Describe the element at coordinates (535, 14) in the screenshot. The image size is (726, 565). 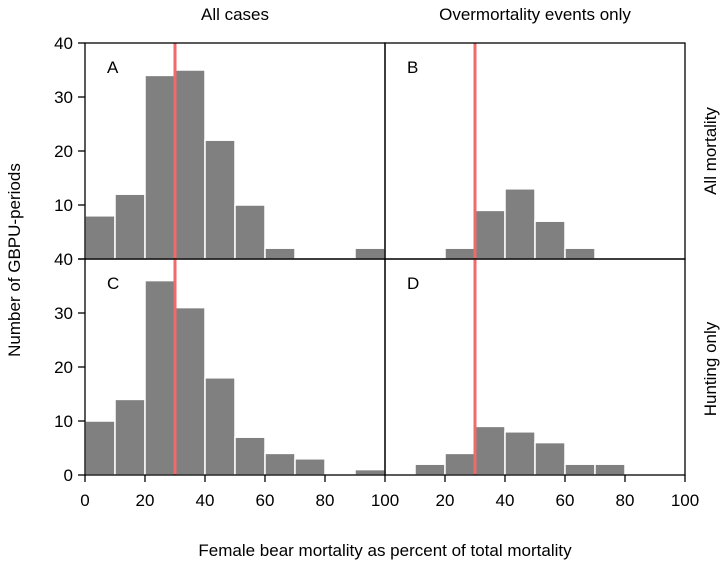
I see `column-header-overmortality: Overmortality events only` at that location.